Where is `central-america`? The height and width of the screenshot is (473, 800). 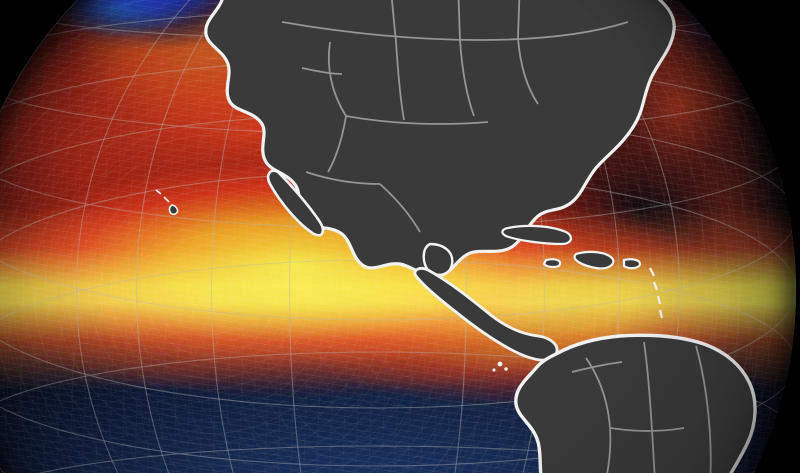
central-america is located at coordinates (486, 314).